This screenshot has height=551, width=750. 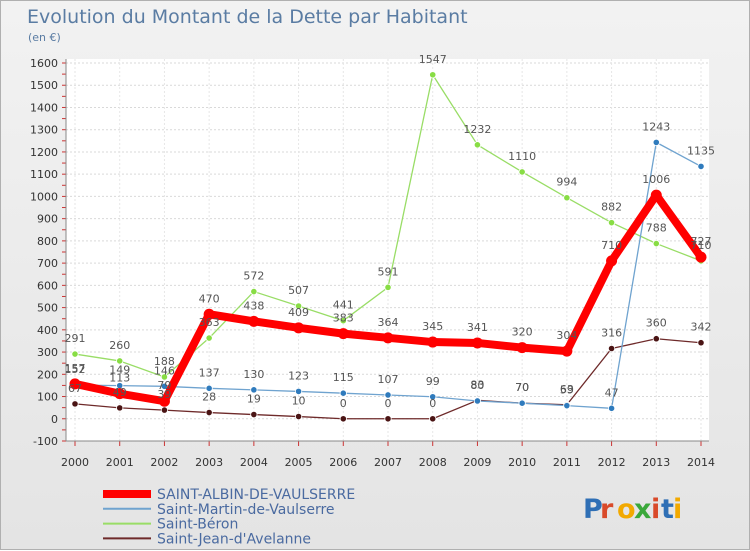 What do you see at coordinates (656, 228) in the screenshot?
I see `data-label: 788` at bounding box center [656, 228].